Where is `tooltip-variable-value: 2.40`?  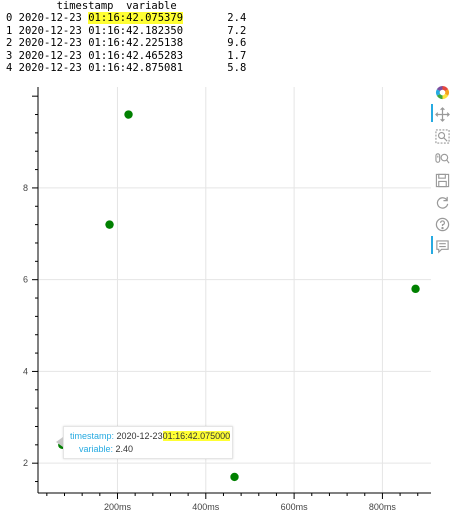
tooltip-variable-value: 2.40 is located at coordinates (124, 449).